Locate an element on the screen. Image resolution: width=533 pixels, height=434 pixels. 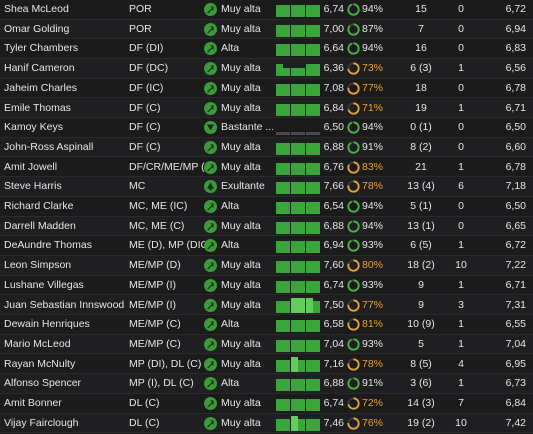
player-name: Rayan McNulty is located at coordinates (40, 363).